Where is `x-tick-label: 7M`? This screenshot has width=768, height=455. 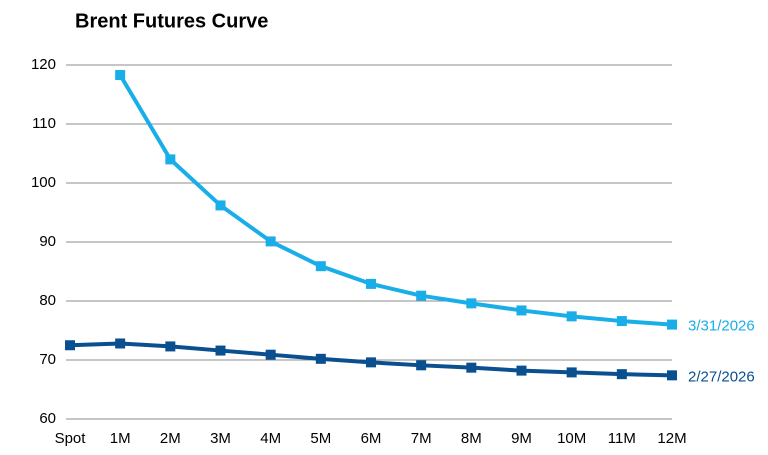
x-tick-label: 7M is located at coordinates (421, 438).